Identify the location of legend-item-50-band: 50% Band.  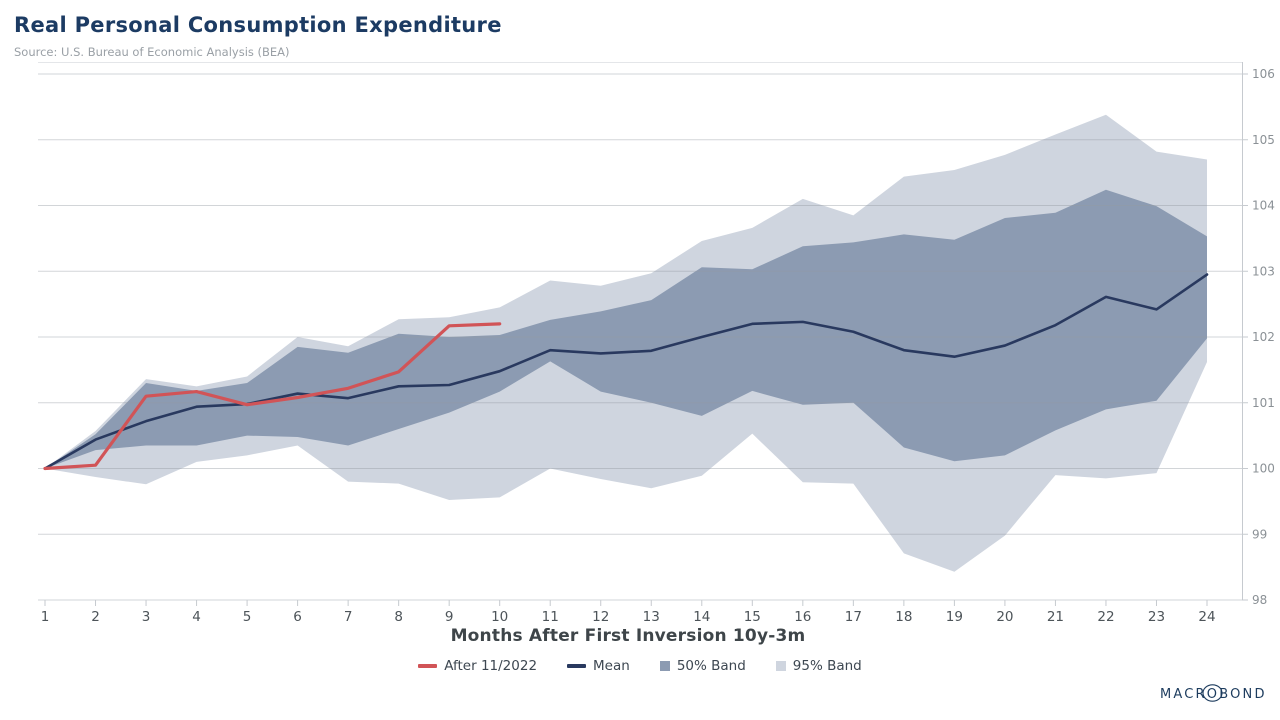
(702, 666).